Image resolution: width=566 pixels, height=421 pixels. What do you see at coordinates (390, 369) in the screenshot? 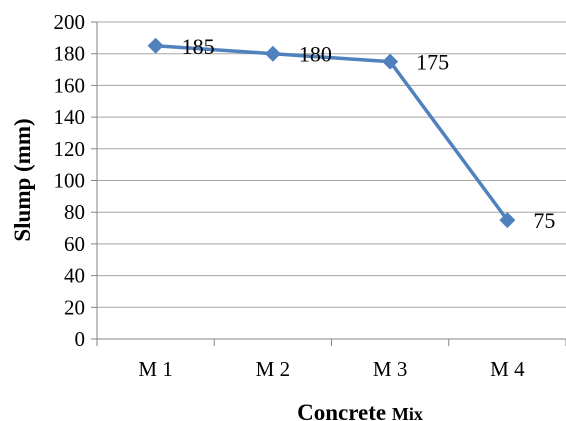
I see `x-tick-label-3: M 3` at bounding box center [390, 369].